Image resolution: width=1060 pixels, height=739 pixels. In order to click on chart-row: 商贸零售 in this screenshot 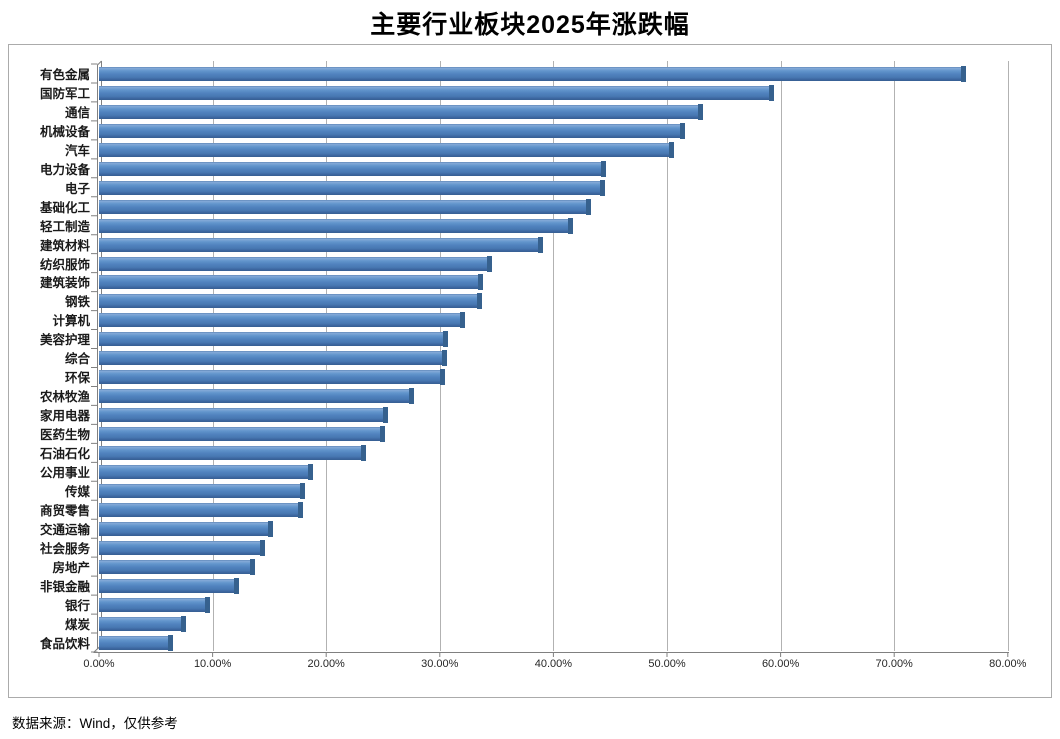, I will do `click(530, 509)`.